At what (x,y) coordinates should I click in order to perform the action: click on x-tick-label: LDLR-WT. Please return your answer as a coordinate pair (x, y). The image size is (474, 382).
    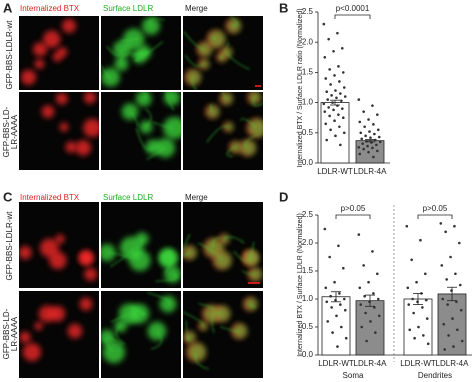
    Looking at the image, I should click on (335, 171).